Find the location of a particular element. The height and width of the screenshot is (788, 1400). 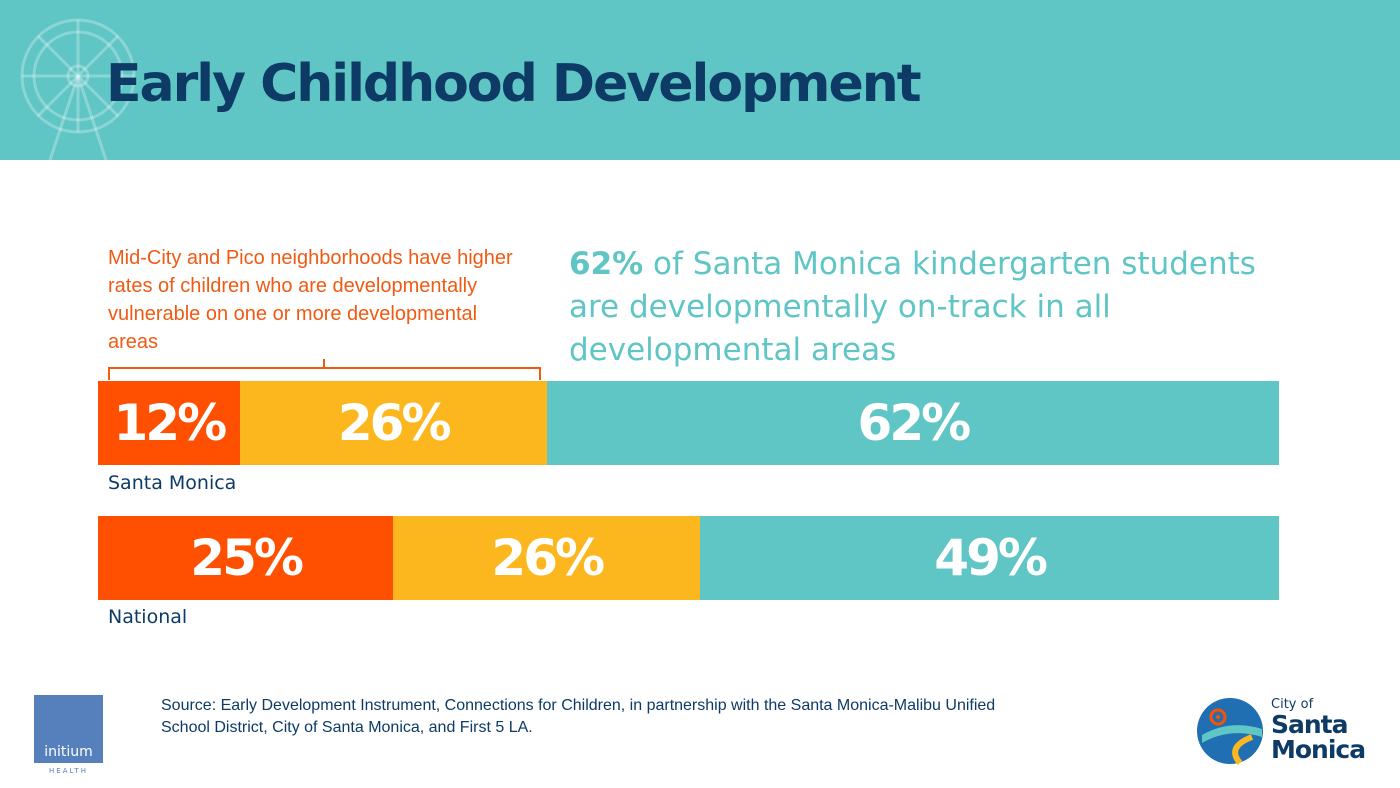

bar-segment-on-track: 49% is located at coordinates (989, 558).